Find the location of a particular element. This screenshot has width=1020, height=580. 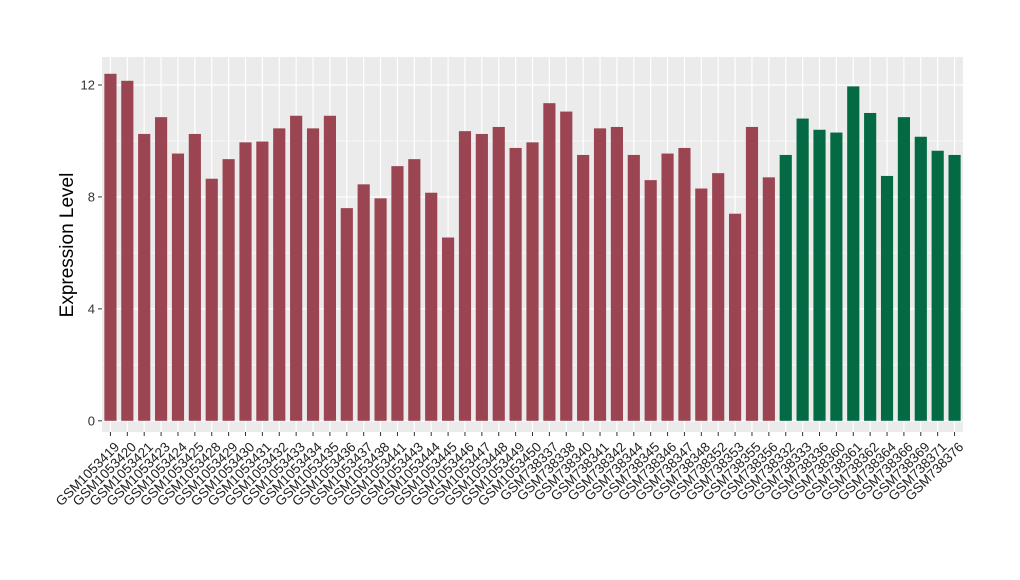

y-axis-title: Expression Level is located at coordinates (67, 245).